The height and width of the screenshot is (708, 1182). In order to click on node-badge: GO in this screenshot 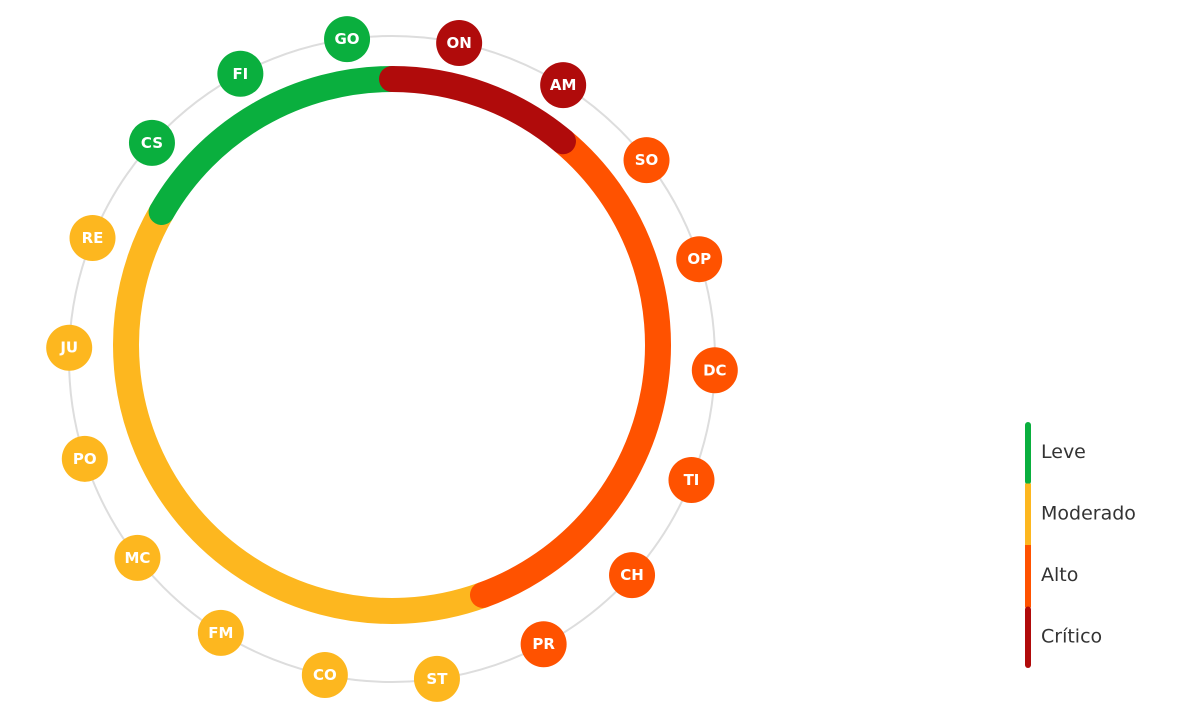, I will do `click(347, 39)`.